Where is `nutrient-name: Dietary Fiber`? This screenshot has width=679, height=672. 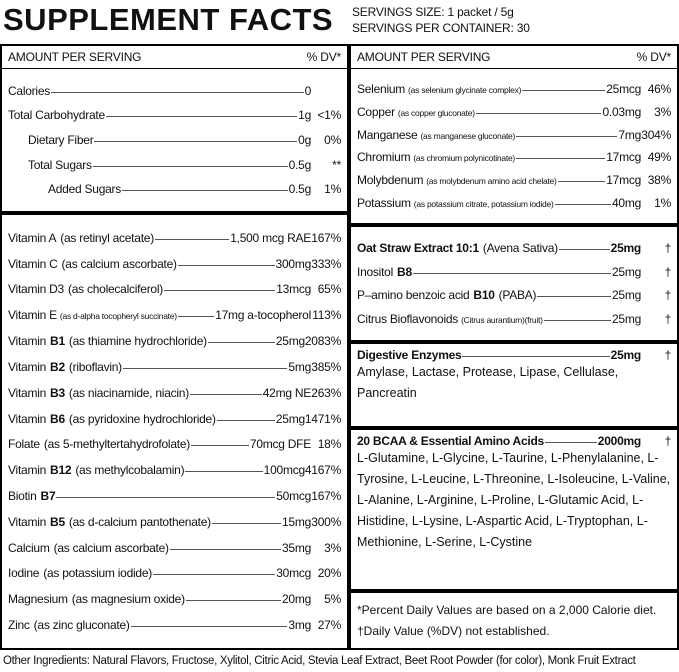 nutrient-name: Dietary Fiber is located at coordinates (61, 139).